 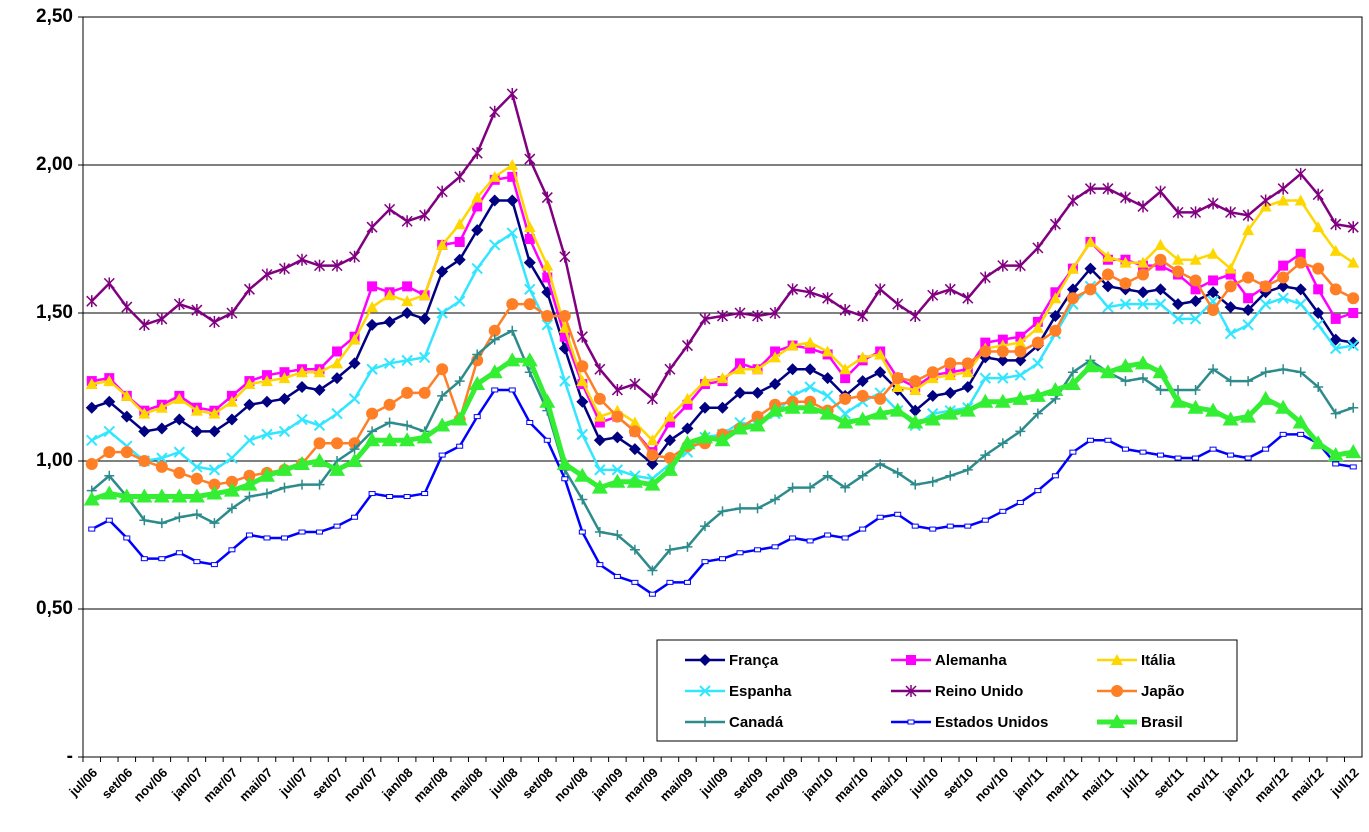 What do you see at coordinates (991, 722) in the screenshot?
I see `legend-label: Estados Unidos` at bounding box center [991, 722].